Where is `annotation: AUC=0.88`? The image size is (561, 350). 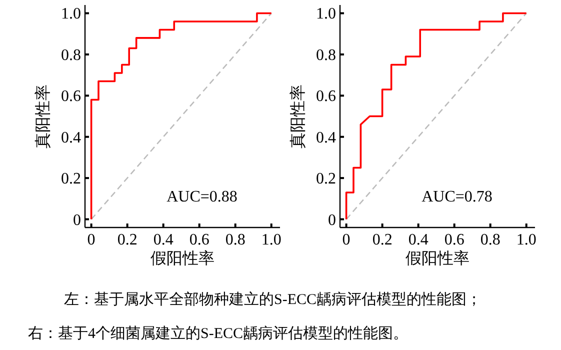
annotation: AUC=0.88 is located at coordinates (202, 197).